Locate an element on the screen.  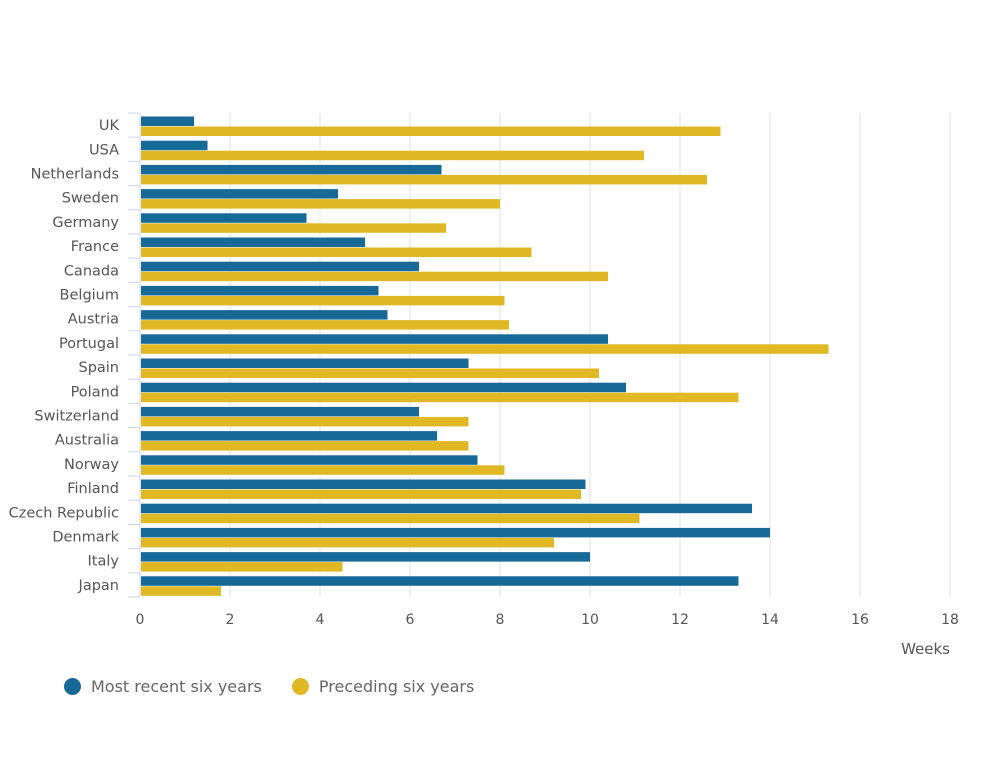
legend-label-preceding: Preceding six years is located at coordinates (396, 686).